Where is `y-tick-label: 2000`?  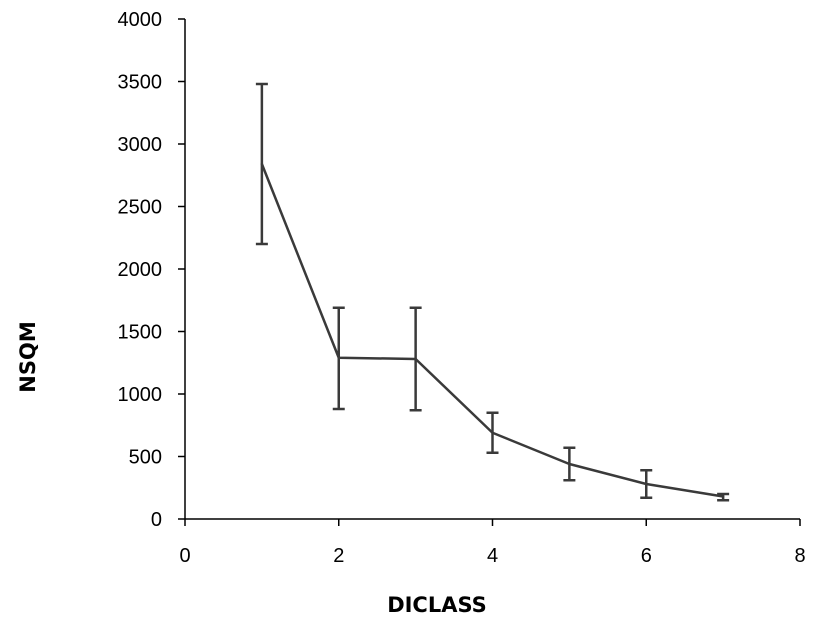
y-tick-label: 2000 is located at coordinates (140, 270).